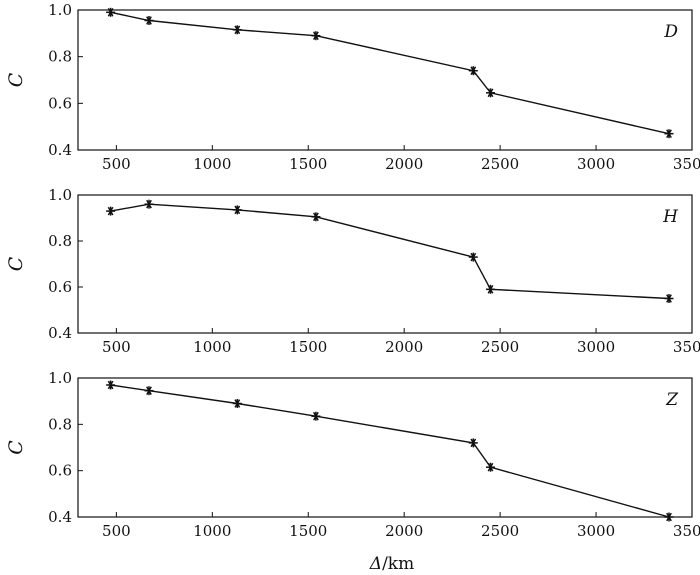  Describe the element at coordinates (670, 217) in the screenshot. I see `panel-label: H` at that location.